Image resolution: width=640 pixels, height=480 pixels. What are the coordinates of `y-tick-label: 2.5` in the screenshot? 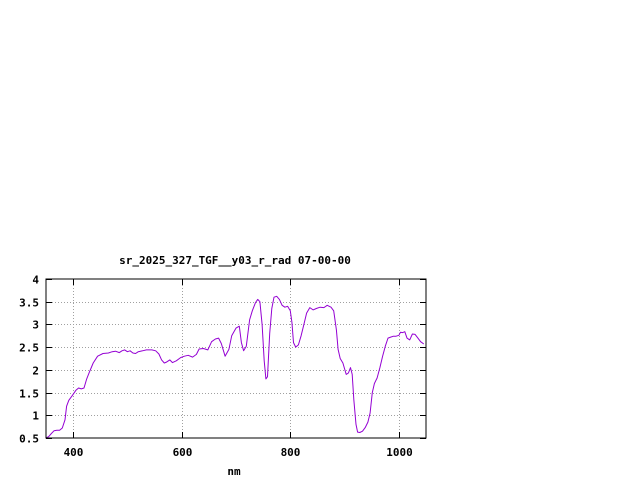 It's located at (29, 348).